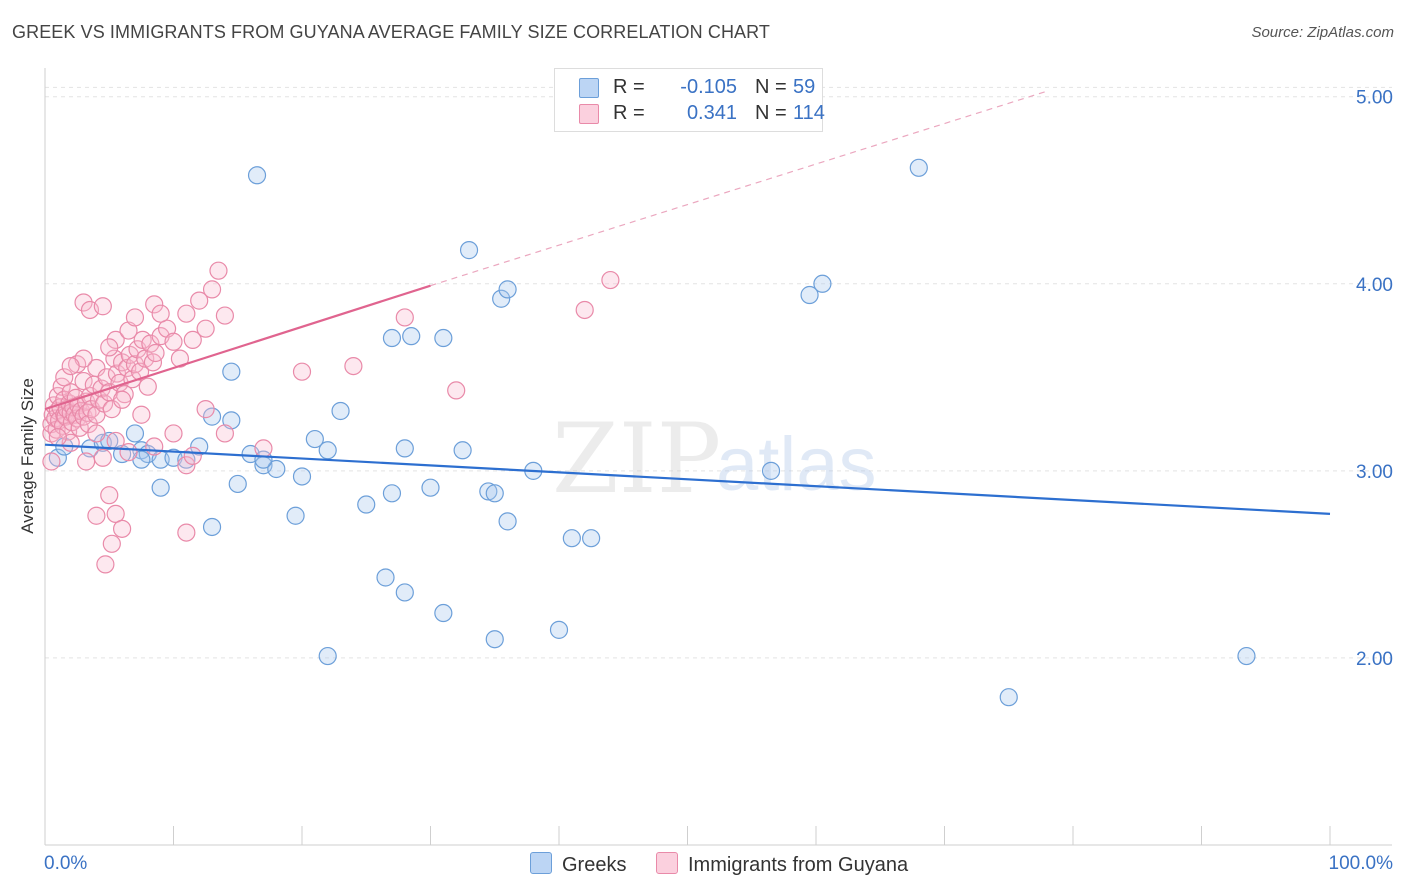 The width and height of the screenshot is (1406, 892). I want to click on legend-n-value: 114, so click(809, 113).